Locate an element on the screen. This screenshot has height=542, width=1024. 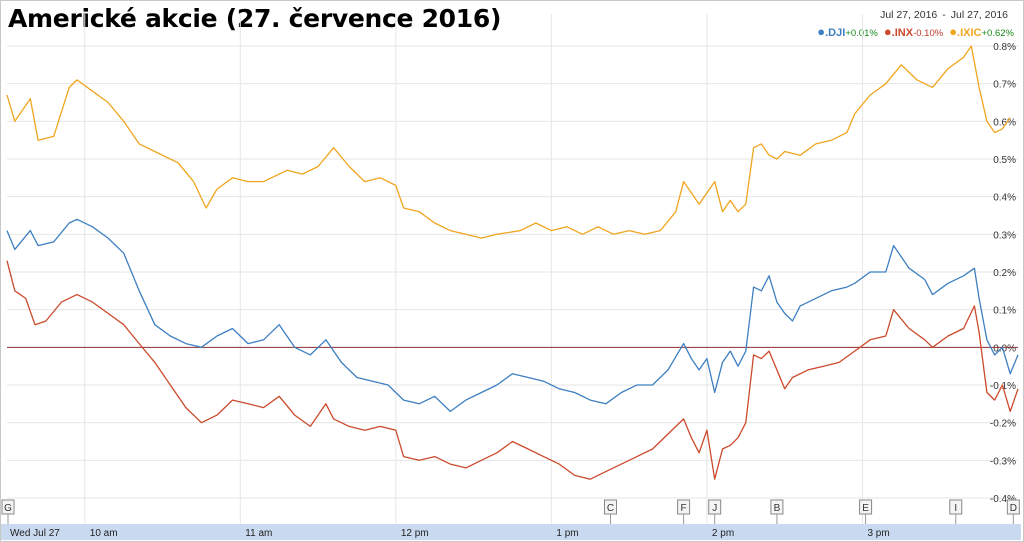
y-tick-label: -0.2% is located at coordinates (1003, 424).